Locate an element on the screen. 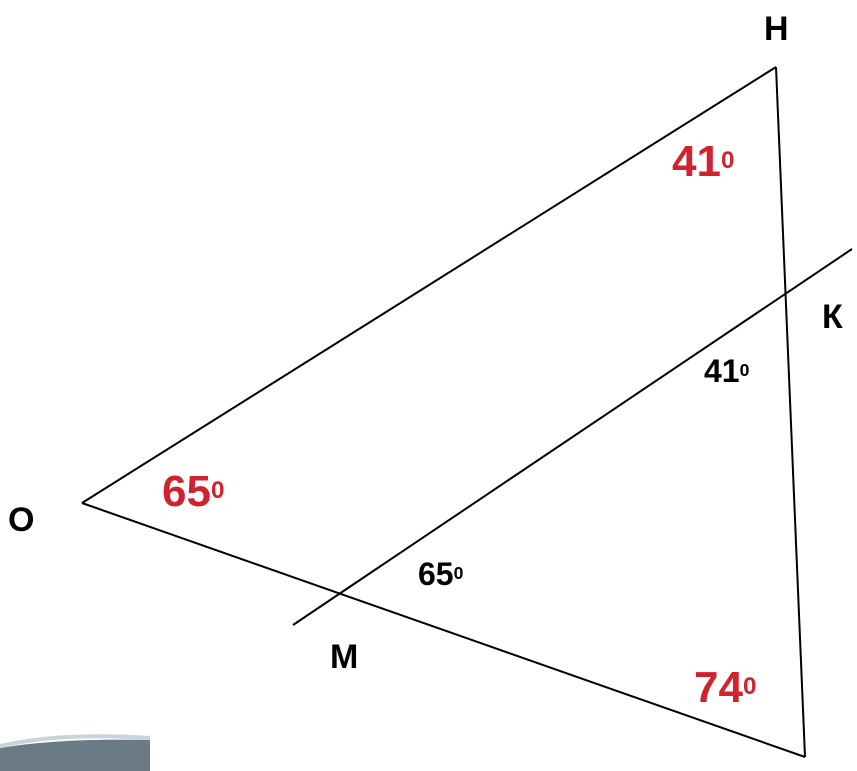 This screenshot has width=857, height=771. side-HP is located at coordinates (790, 412).